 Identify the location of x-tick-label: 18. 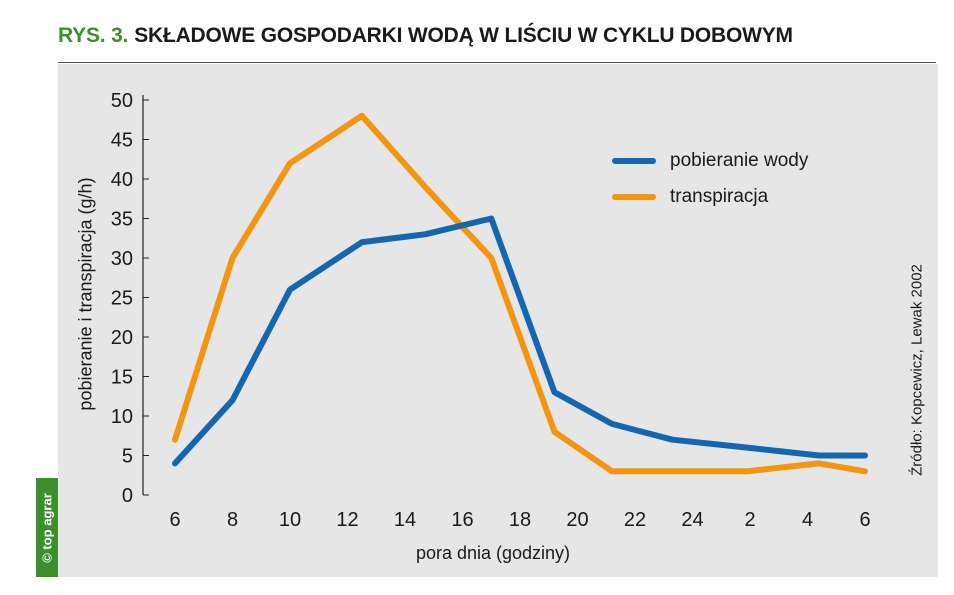
(520, 520).